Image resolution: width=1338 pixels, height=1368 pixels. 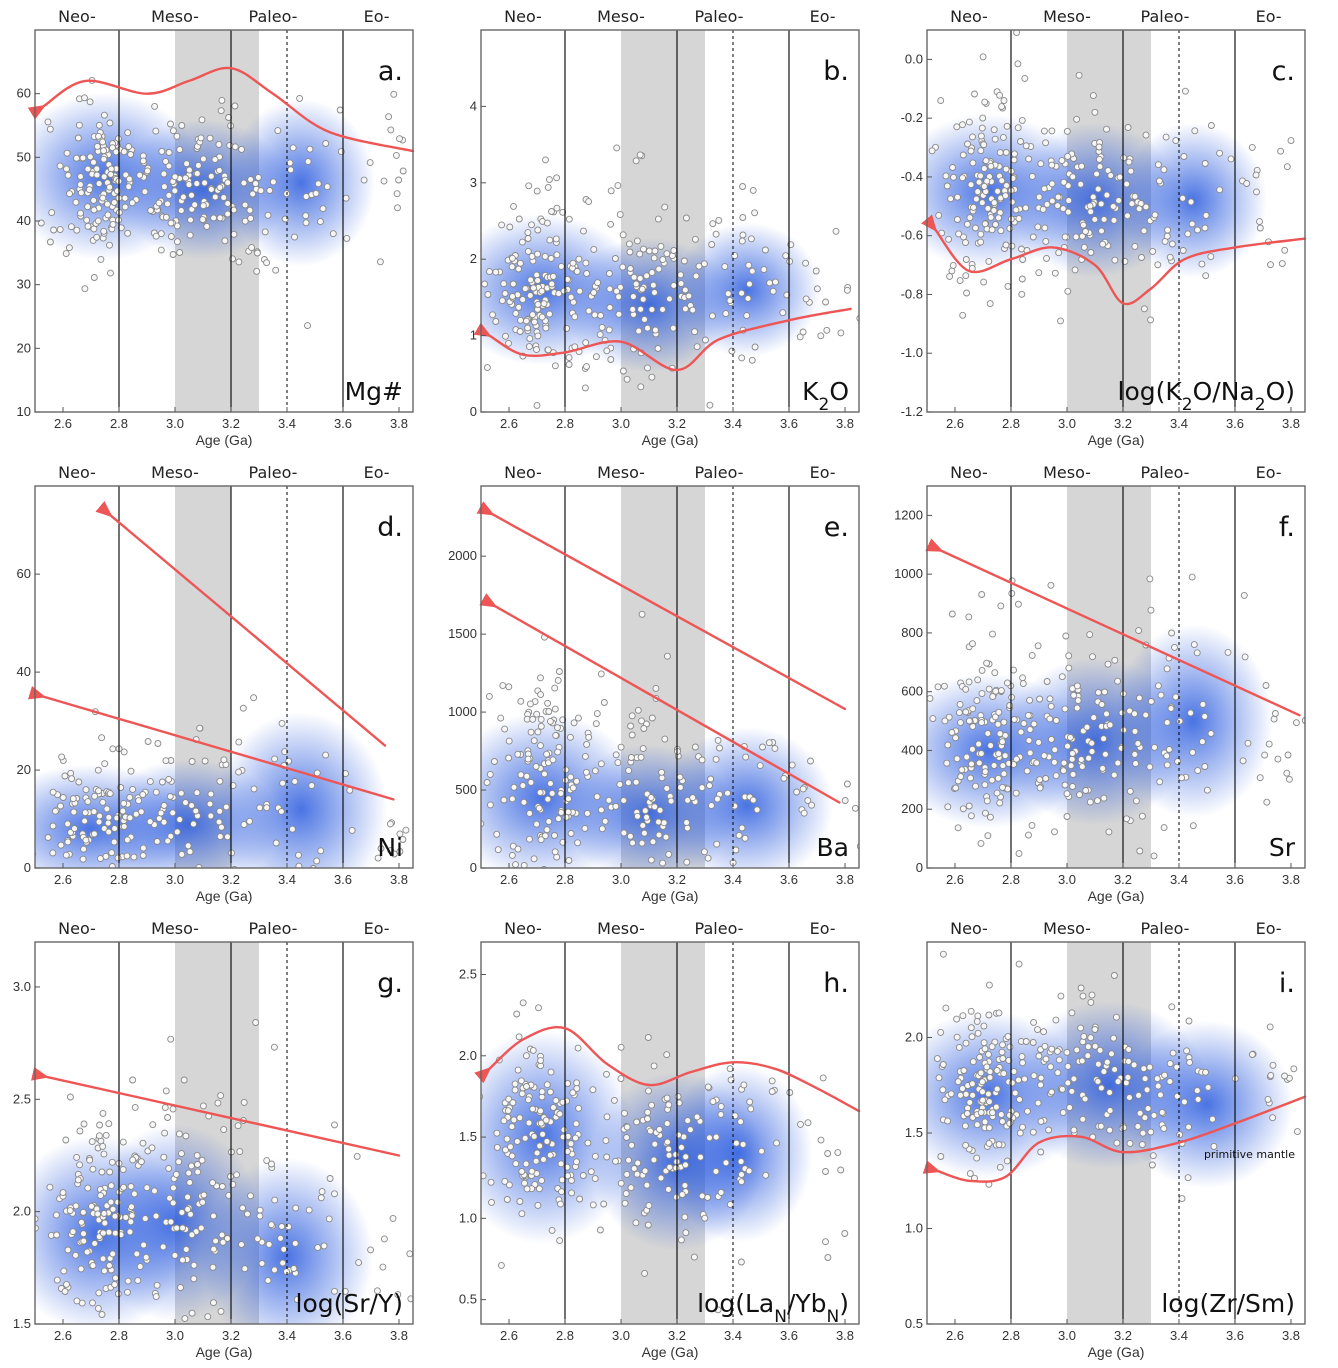 What do you see at coordinates (836, 983) in the screenshot?
I see `panel-letter: h.` at bounding box center [836, 983].